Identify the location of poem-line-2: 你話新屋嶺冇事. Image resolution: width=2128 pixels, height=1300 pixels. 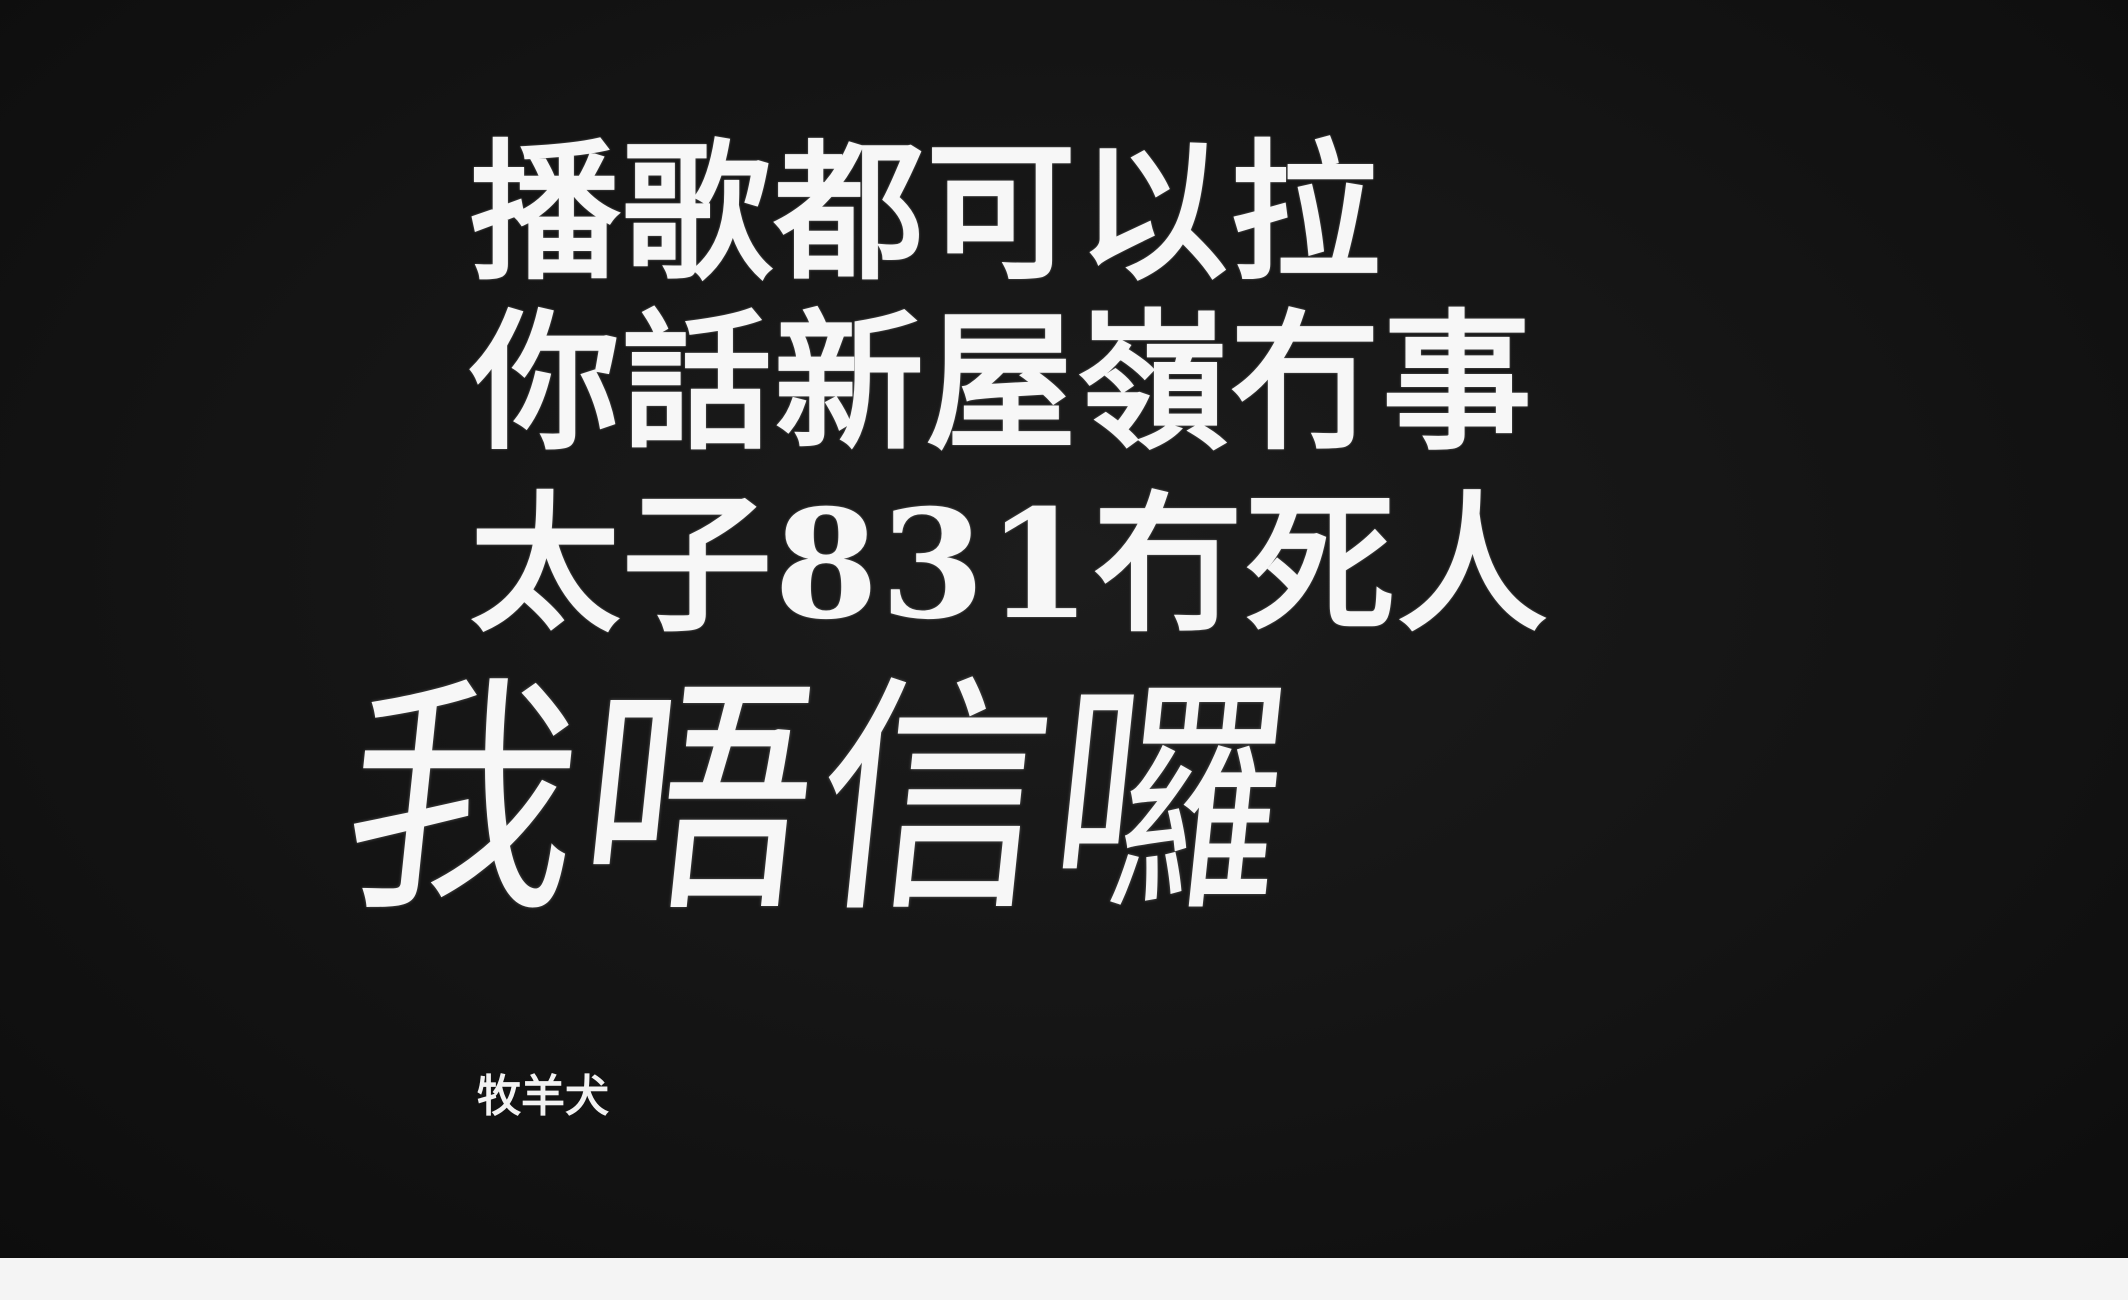
(1002, 383).